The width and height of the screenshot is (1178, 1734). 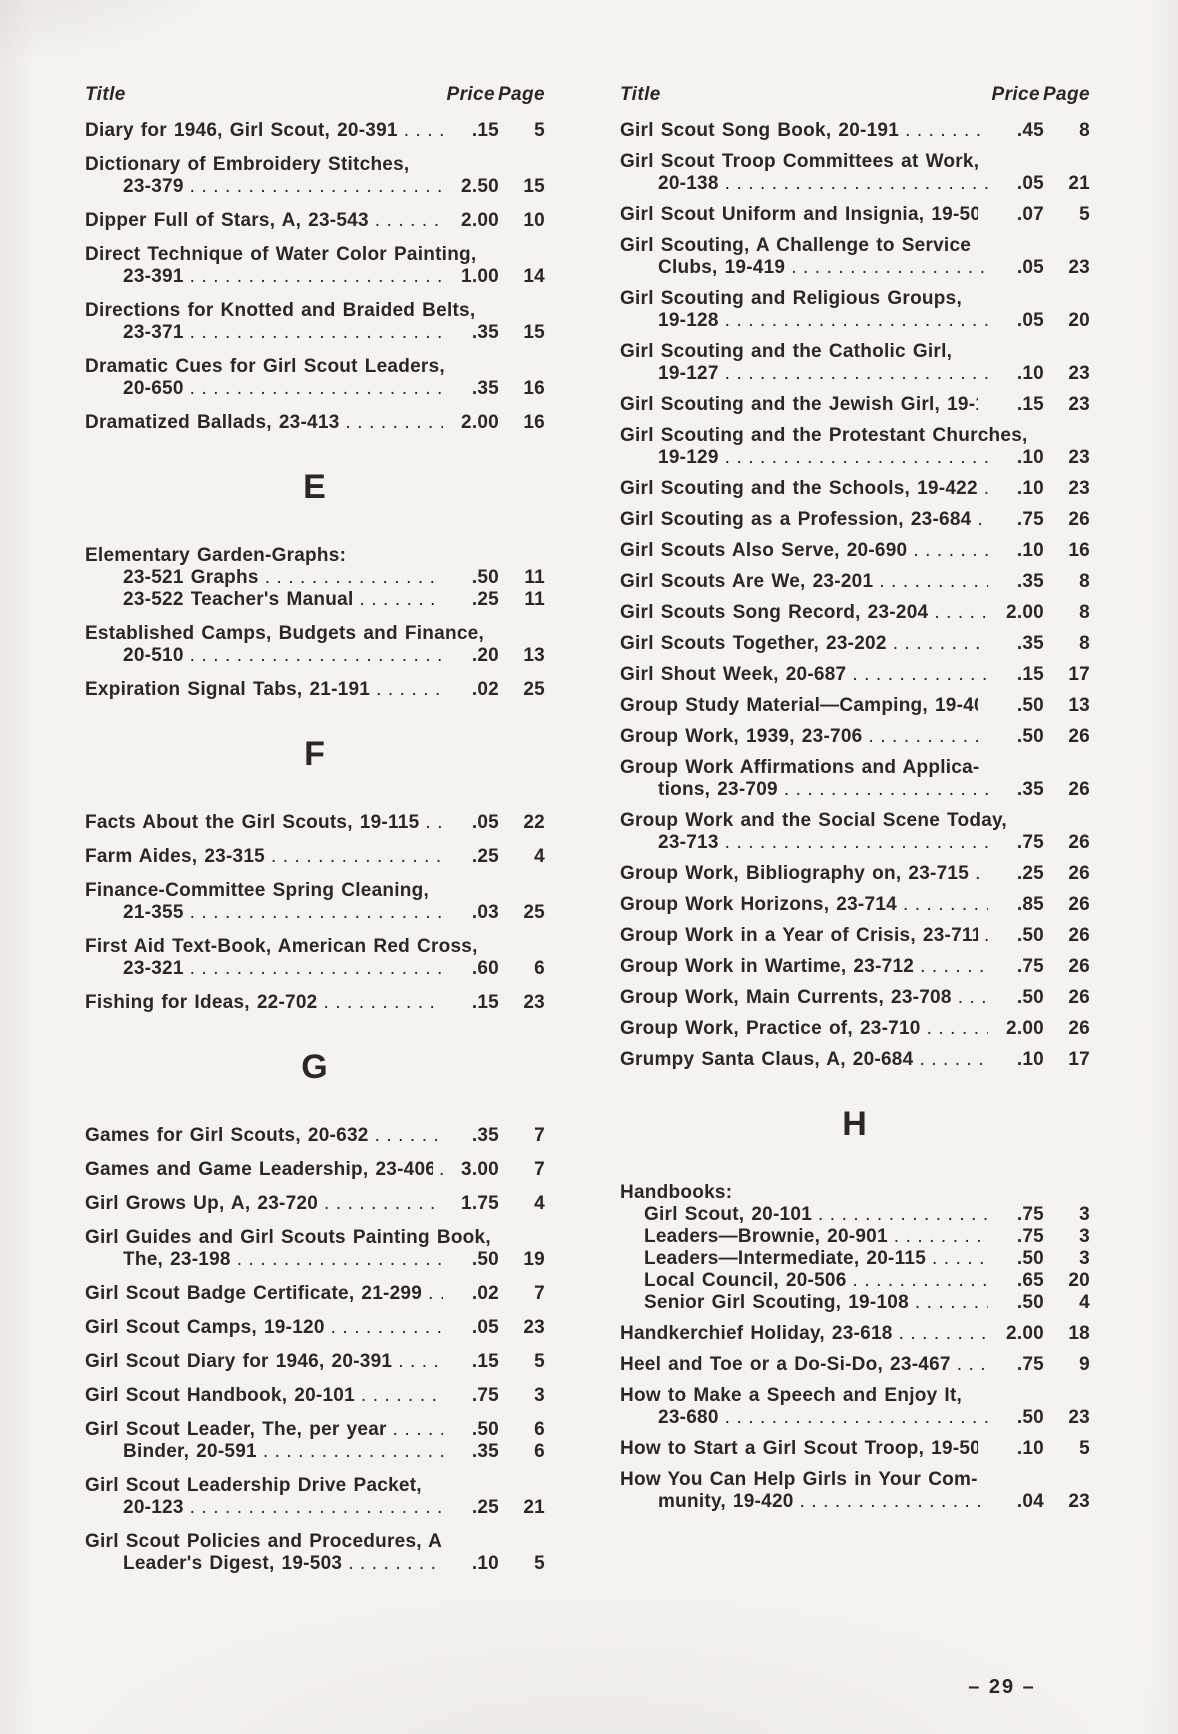 What do you see at coordinates (1030, 183) in the screenshot?
I see `entry-price: .05` at bounding box center [1030, 183].